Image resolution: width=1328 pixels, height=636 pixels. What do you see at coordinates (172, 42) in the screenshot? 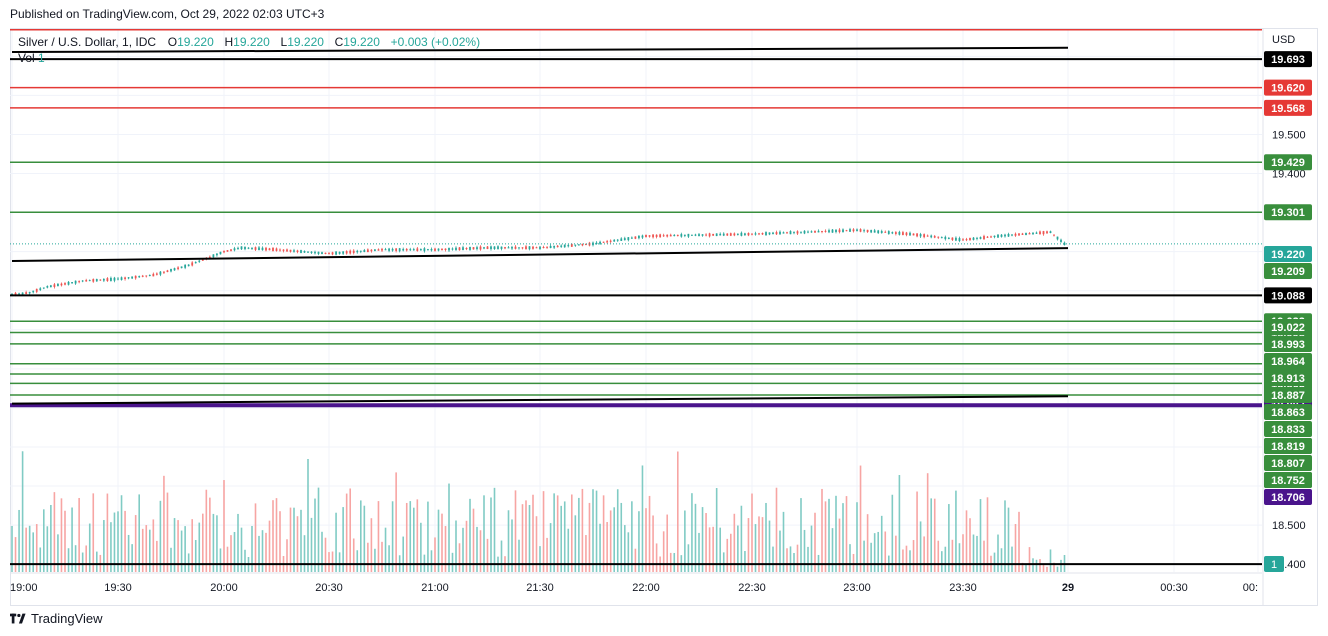
I see `open-label: O` at bounding box center [172, 42].